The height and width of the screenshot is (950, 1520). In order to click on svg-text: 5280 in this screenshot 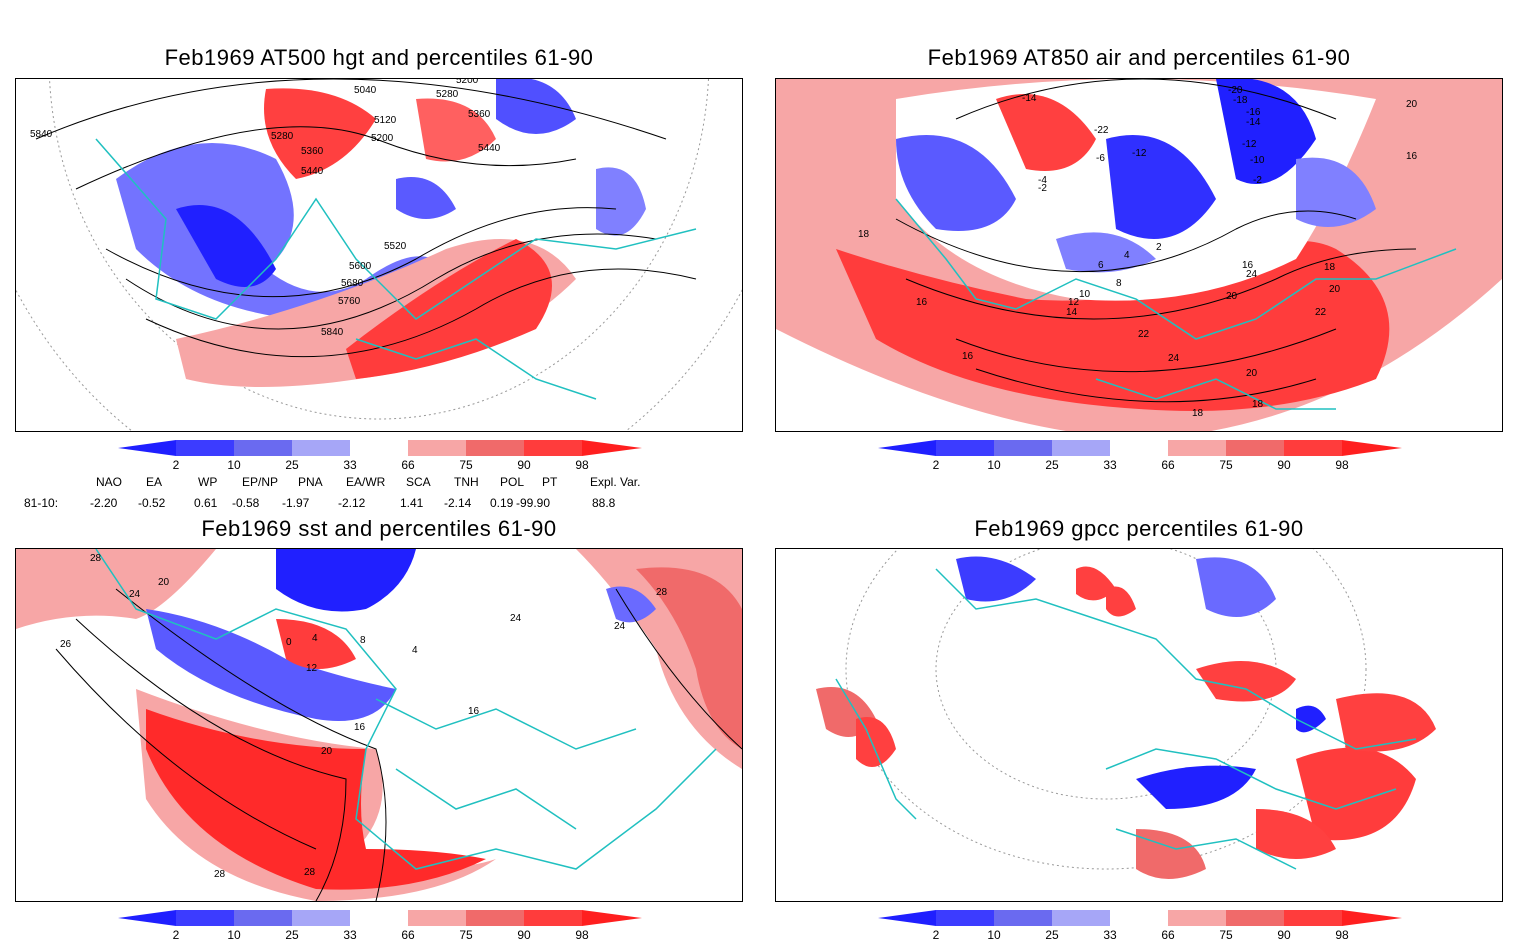, I will do `click(282, 136)`.